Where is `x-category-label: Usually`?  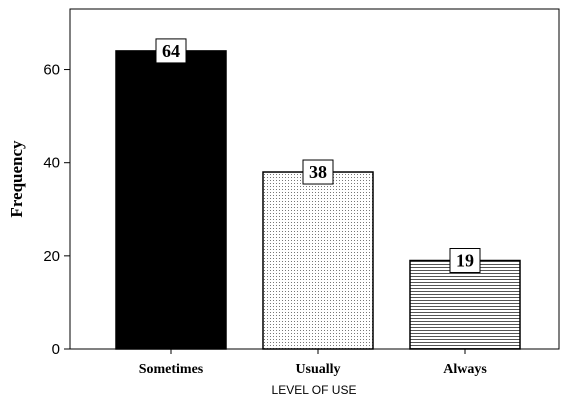
x-category-label: Usually is located at coordinates (317, 369).